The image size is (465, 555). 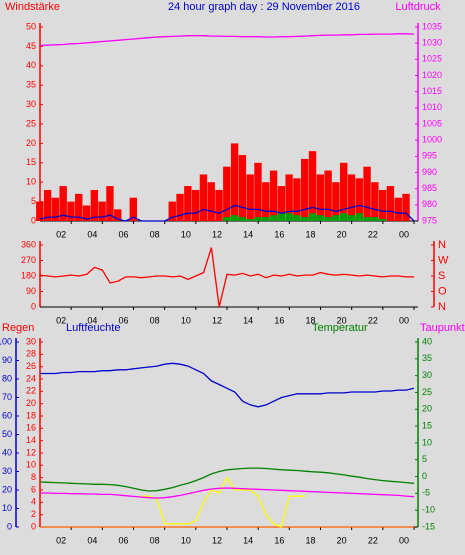 I want to click on x-tick-label: 12, so click(x=217, y=540).